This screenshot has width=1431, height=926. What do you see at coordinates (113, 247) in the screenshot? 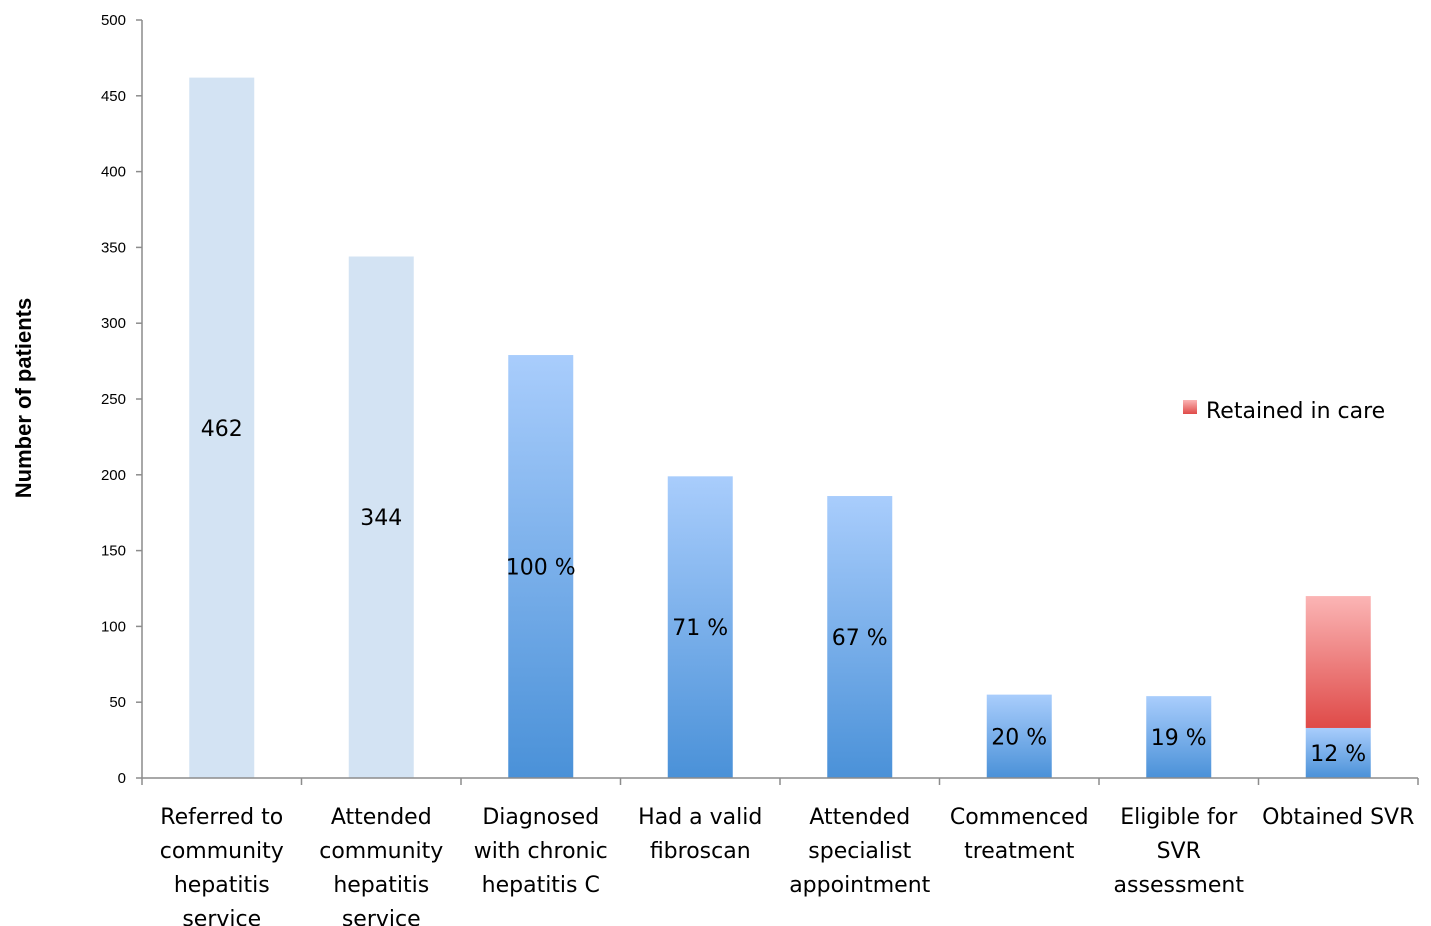
I see `y-tick-label: 350` at bounding box center [113, 247].